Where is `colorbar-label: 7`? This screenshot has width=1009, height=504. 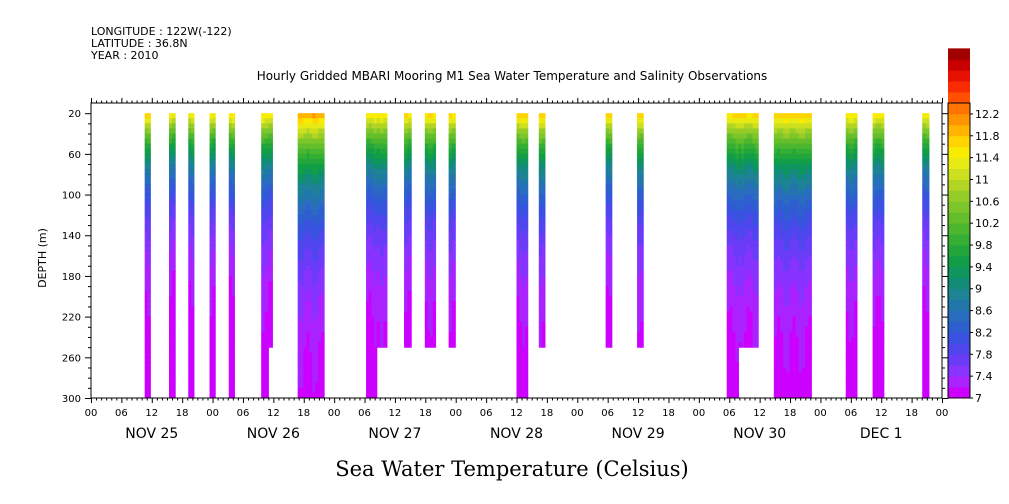 colorbar-label: 7 is located at coordinates (978, 398).